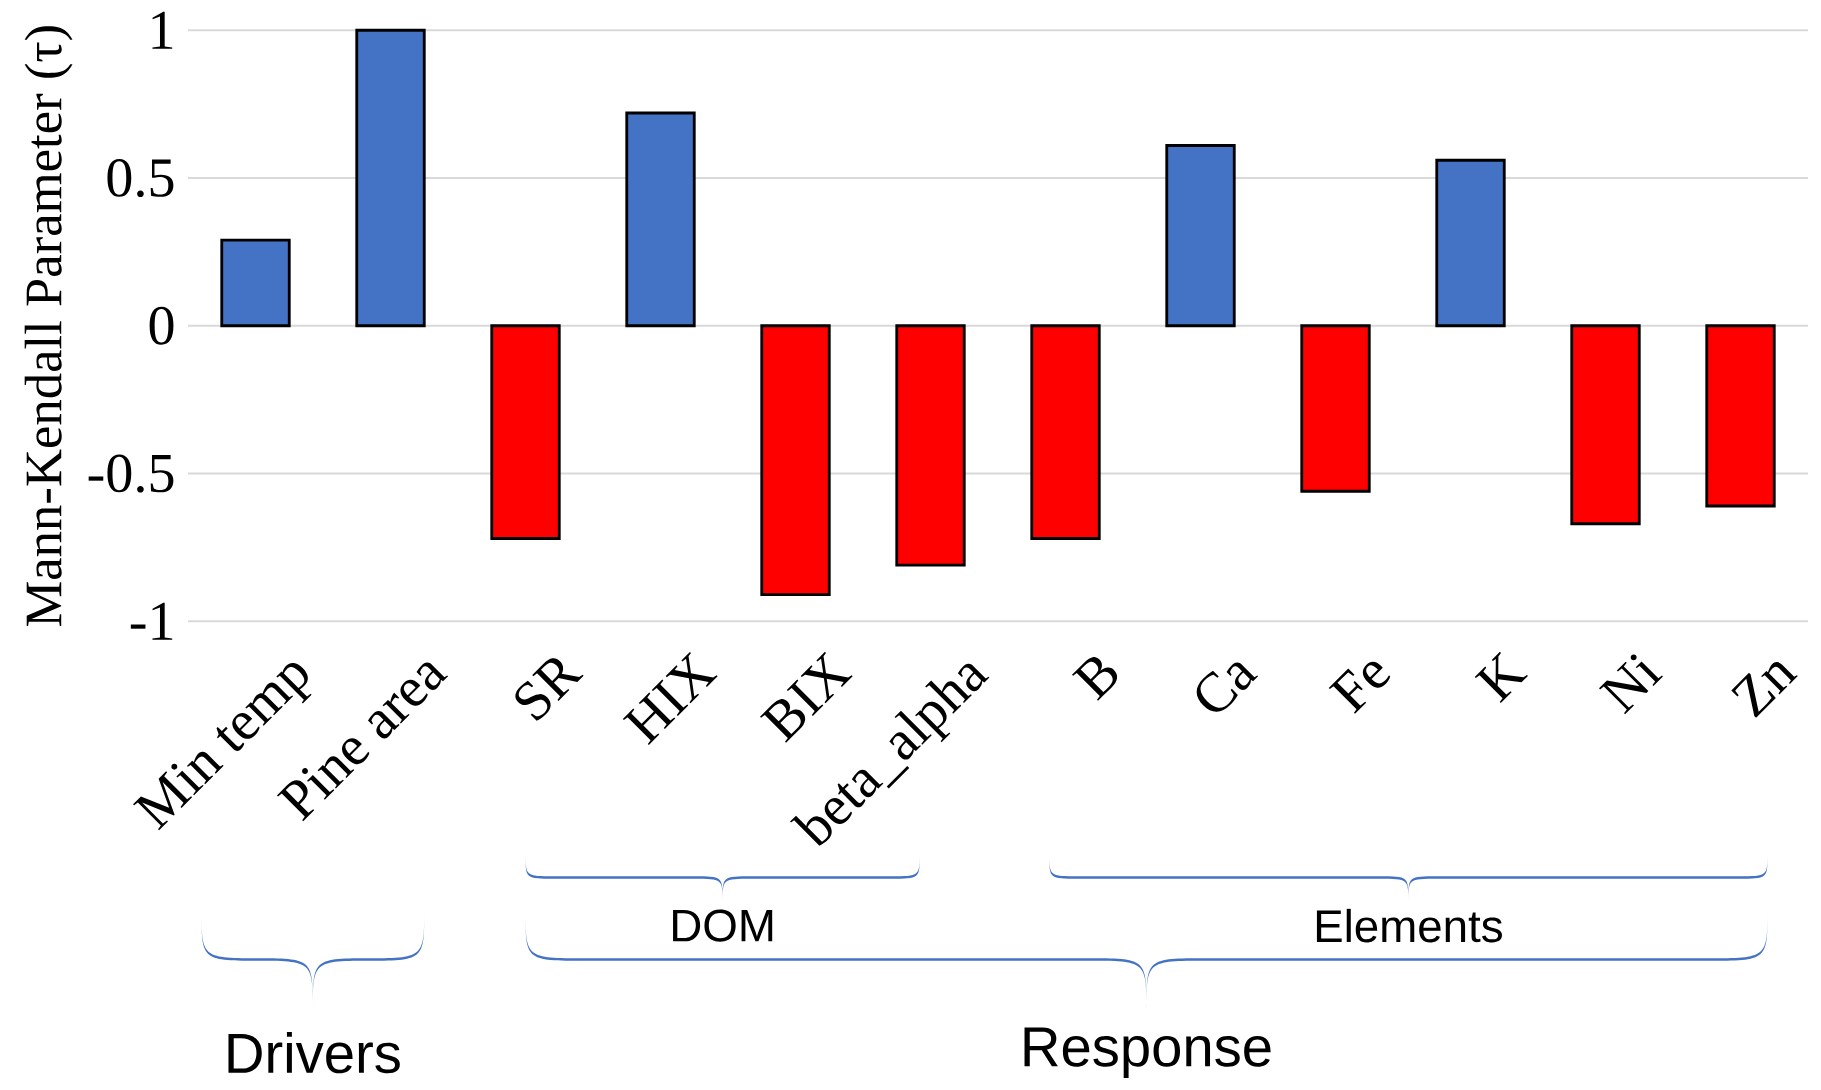  What do you see at coordinates (151, 621) in the screenshot?
I see `y-tick-label: -1` at bounding box center [151, 621].